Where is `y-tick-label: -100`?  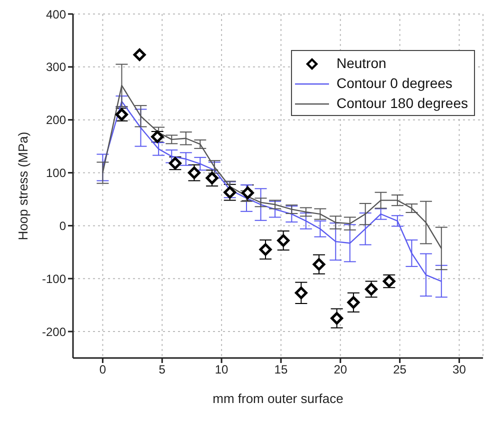 y-tick-label: -100 is located at coordinates (54, 279).